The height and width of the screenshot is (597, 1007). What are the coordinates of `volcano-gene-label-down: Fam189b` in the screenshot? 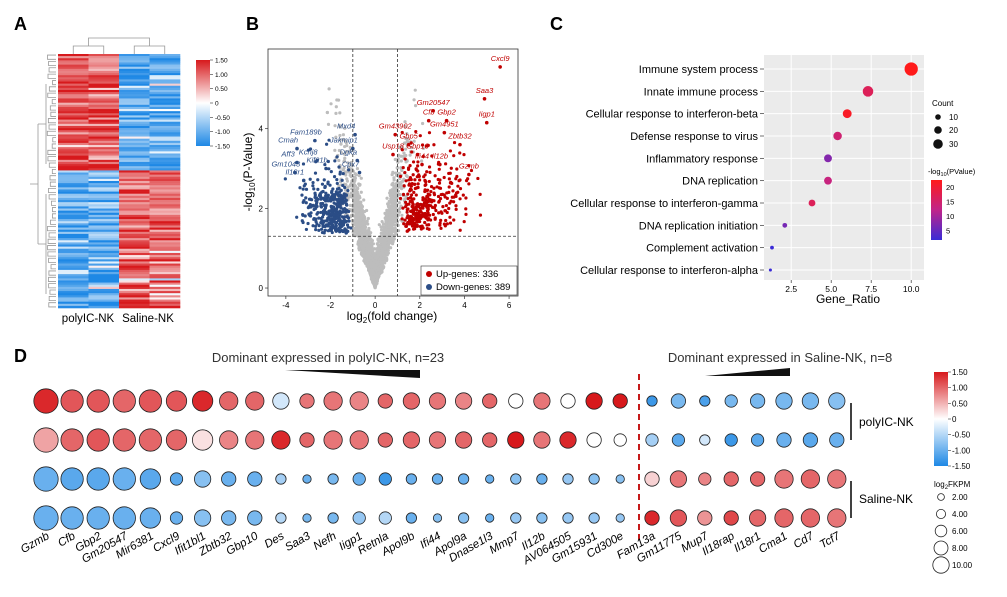 It's located at (306, 132).